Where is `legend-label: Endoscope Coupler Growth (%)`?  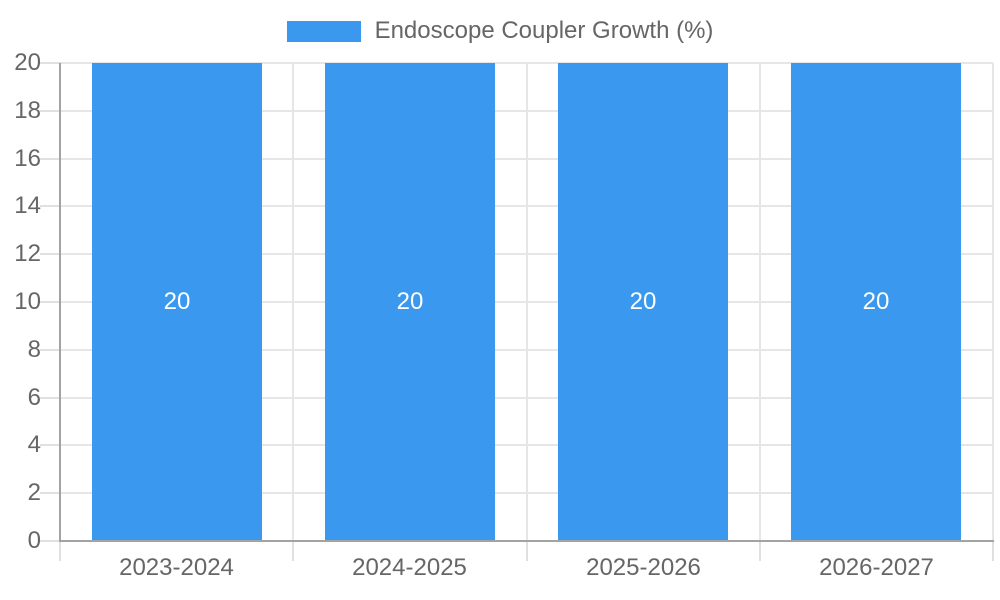 legend-label: Endoscope Coupler Growth (%) is located at coordinates (544, 30).